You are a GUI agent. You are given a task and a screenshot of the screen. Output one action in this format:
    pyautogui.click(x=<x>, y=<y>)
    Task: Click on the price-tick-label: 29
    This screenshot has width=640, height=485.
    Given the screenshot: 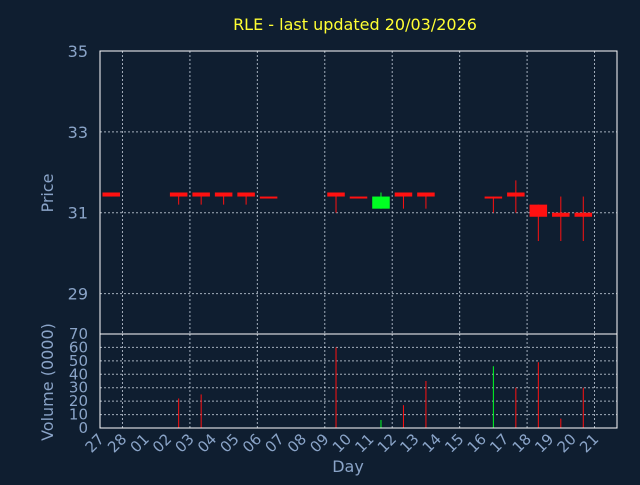 What is the action you would take?
    pyautogui.click(x=78, y=294)
    